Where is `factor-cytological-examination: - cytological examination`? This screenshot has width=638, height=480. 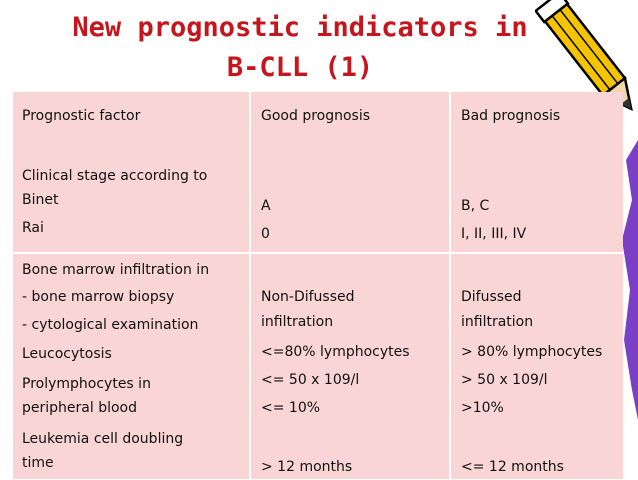
factor-cytological-examination: - cytological examination is located at coordinates (110, 325).